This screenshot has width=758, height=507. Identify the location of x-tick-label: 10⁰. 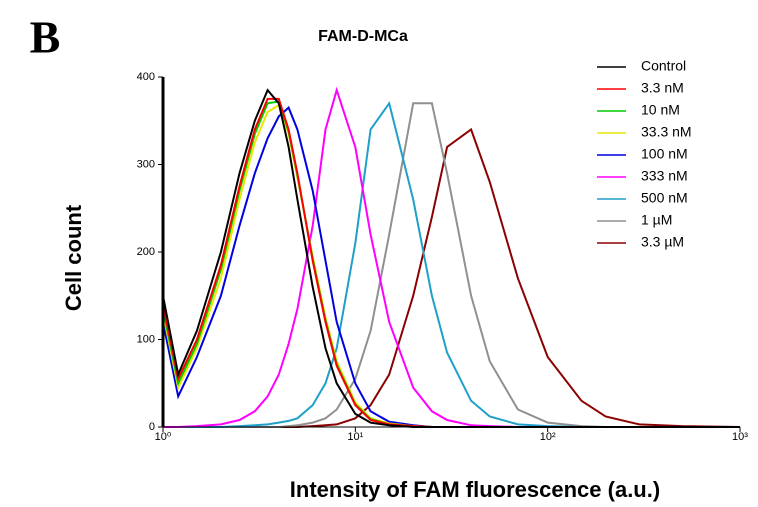
(163, 437).